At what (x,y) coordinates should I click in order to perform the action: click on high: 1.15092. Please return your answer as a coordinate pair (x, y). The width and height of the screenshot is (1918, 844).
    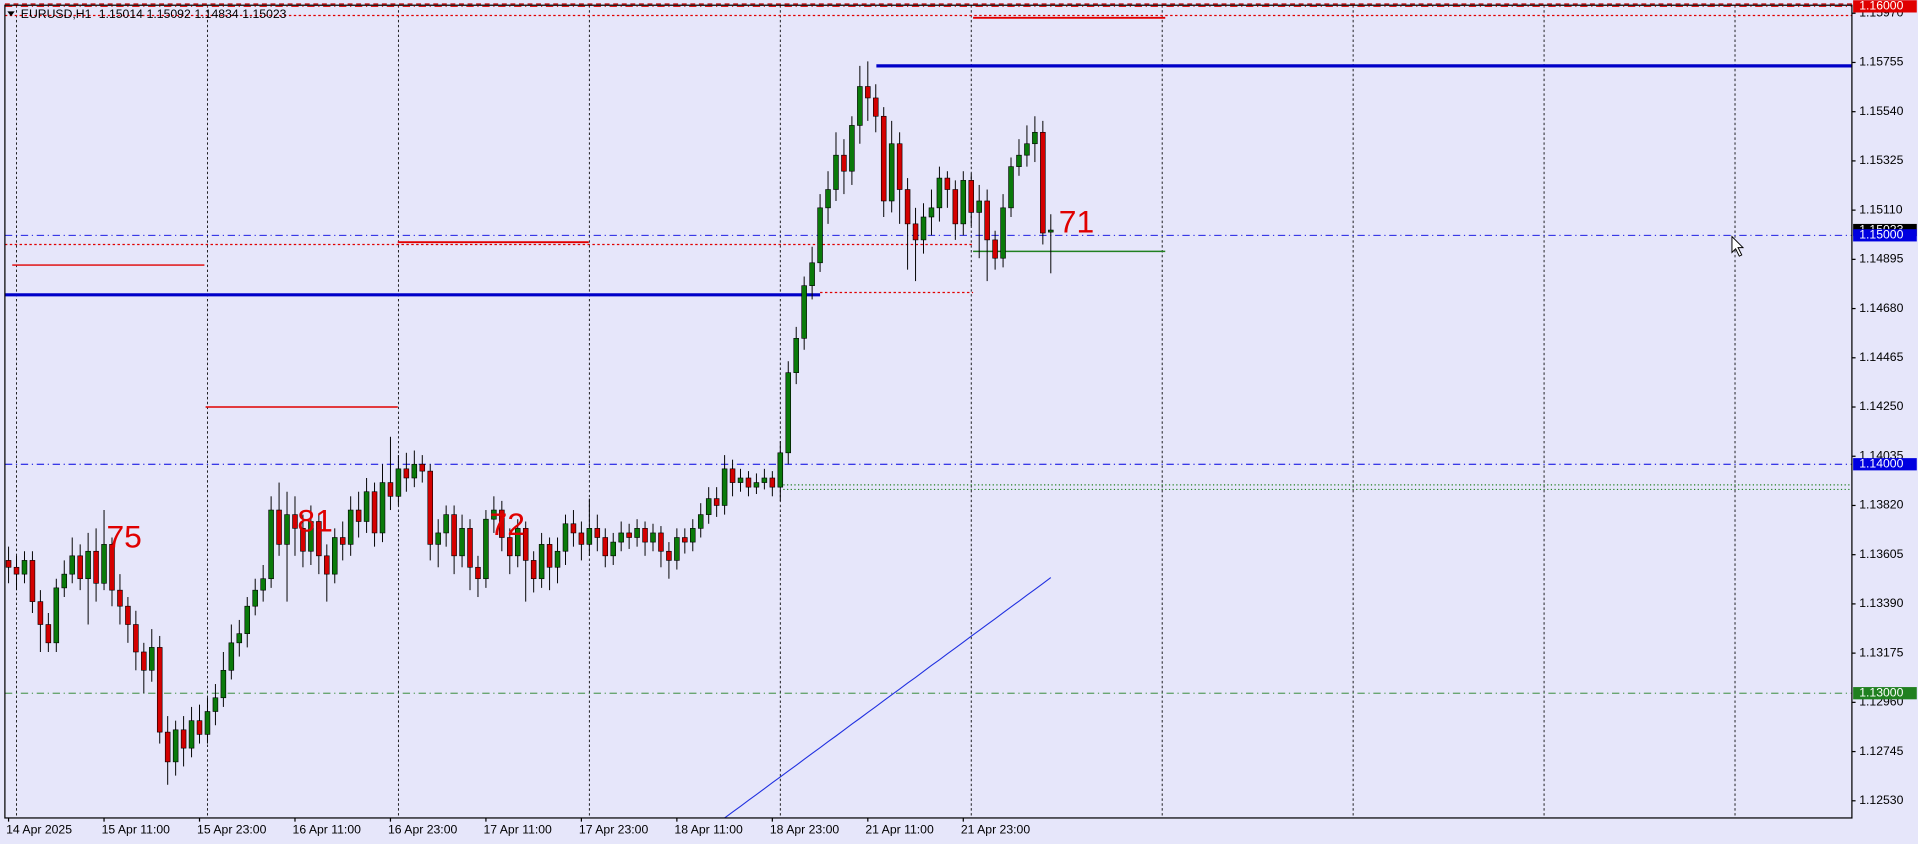
    Looking at the image, I should click on (169, 14).